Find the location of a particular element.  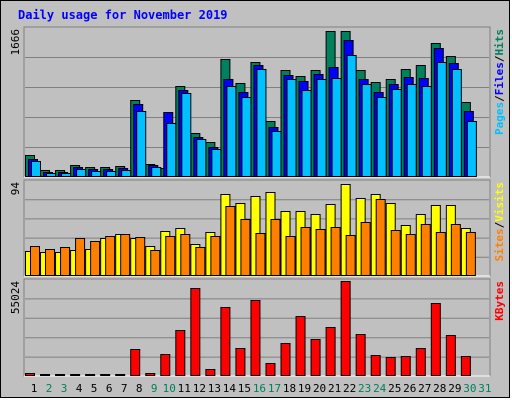

day-label-17: 17 is located at coordinates (274, 388).